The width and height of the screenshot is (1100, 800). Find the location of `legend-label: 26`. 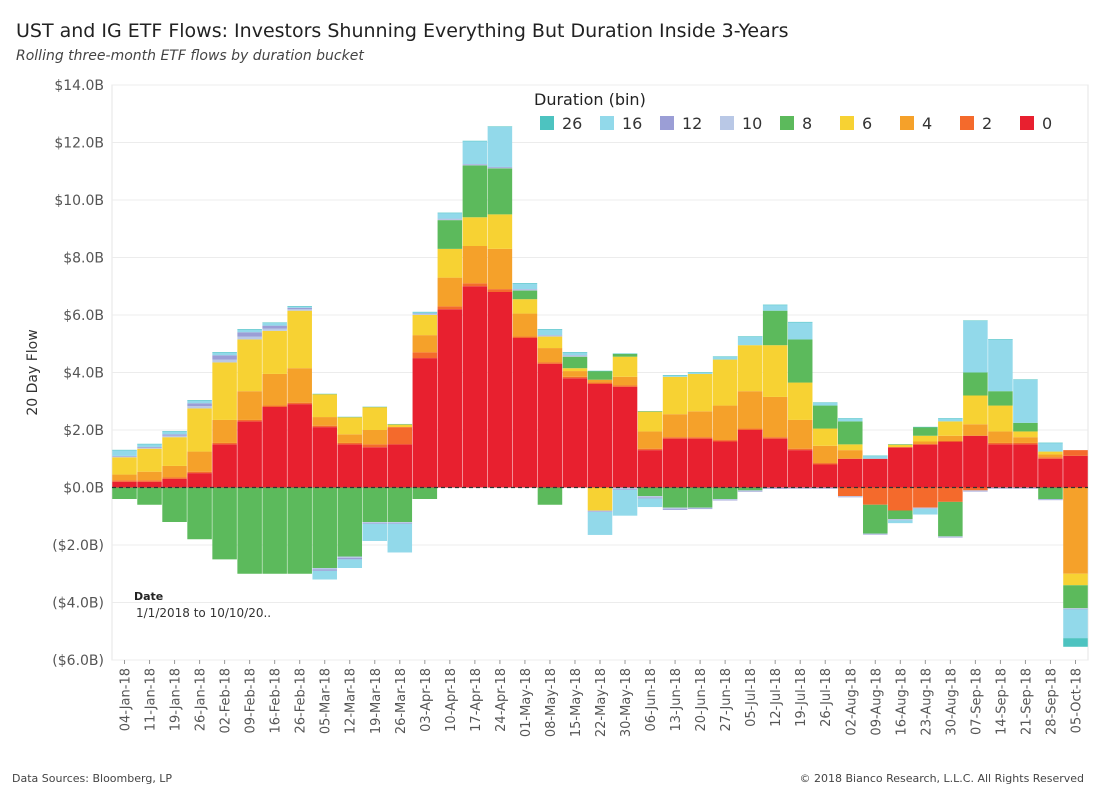

legend-label: 26 is located at coordinates (572, 123).